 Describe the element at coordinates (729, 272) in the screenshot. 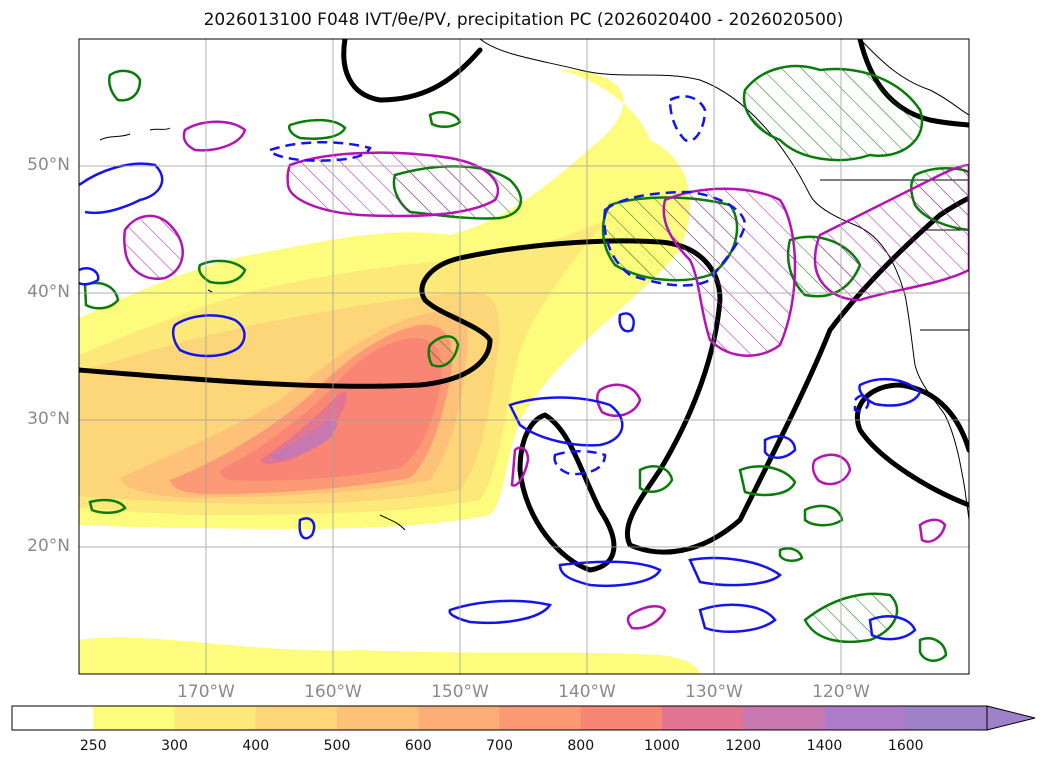

I see `magenta-contour-gulf` at that location.